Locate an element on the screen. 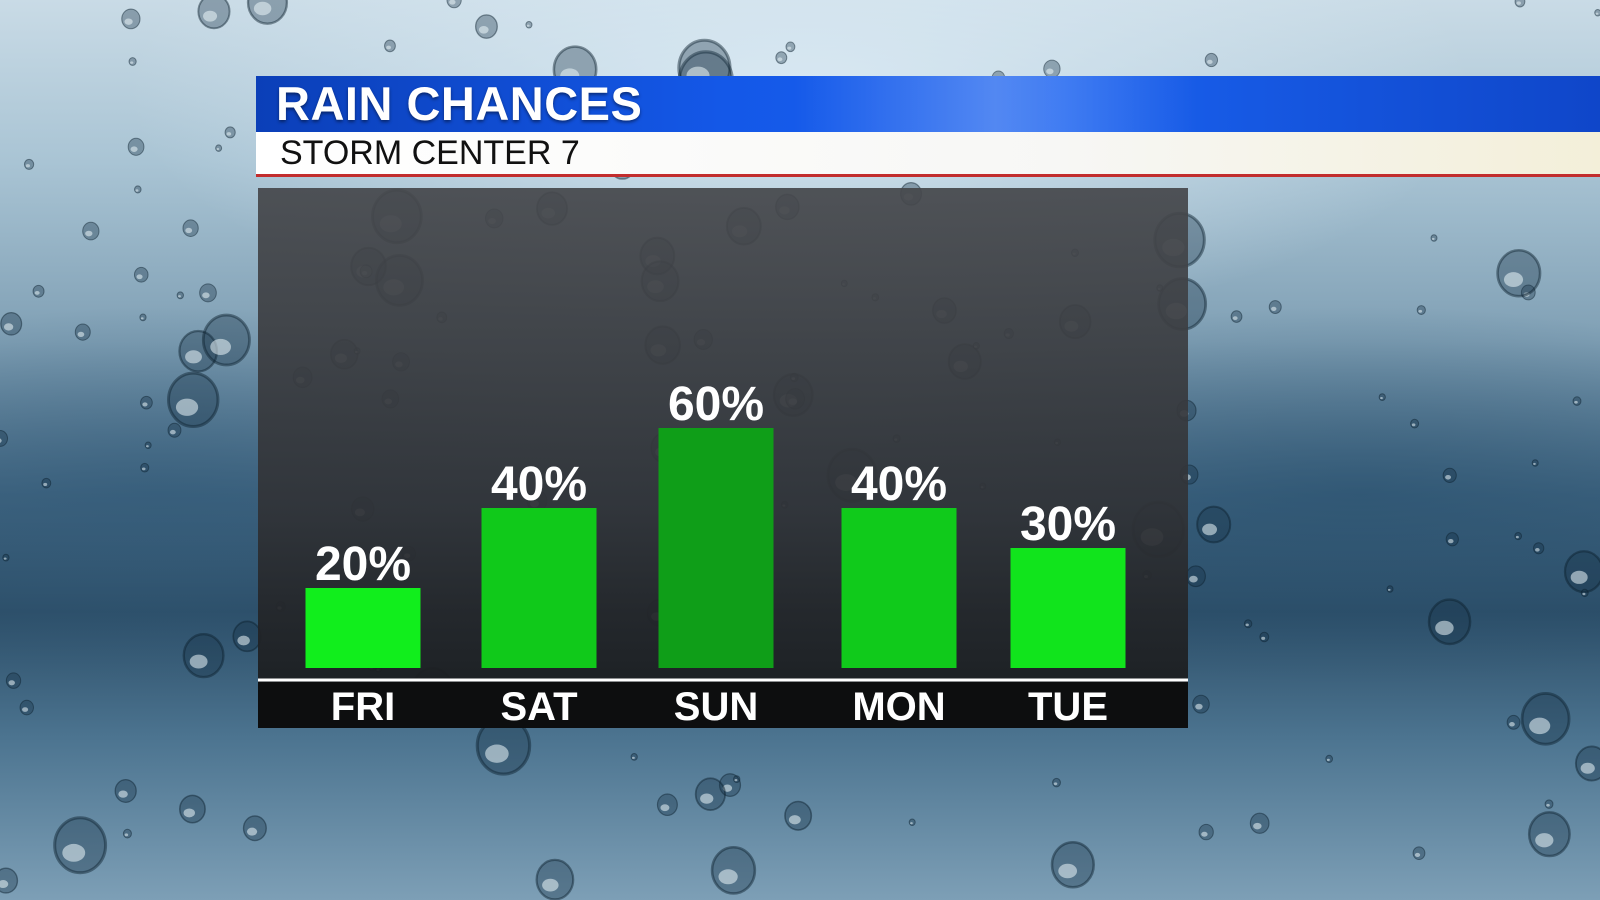 Image resolution: width=1600 pixels, height=900 pixels. bar-sat is located at coordinates (539, 588).